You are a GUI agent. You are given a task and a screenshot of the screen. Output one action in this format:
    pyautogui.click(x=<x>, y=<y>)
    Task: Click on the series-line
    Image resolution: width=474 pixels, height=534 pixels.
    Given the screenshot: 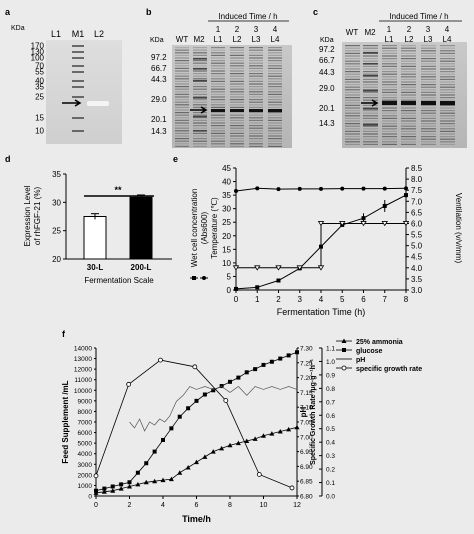 What is the action you would take?
    pyautogui.click(x=194, y=424)
    